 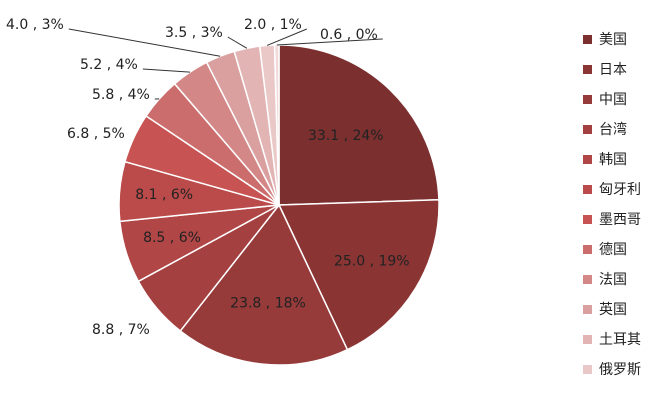 What do you see at coordinates (109, 65) in the screenshot?
I see `data-label: 5.2 , 4%` at bounding box center [109, 65].